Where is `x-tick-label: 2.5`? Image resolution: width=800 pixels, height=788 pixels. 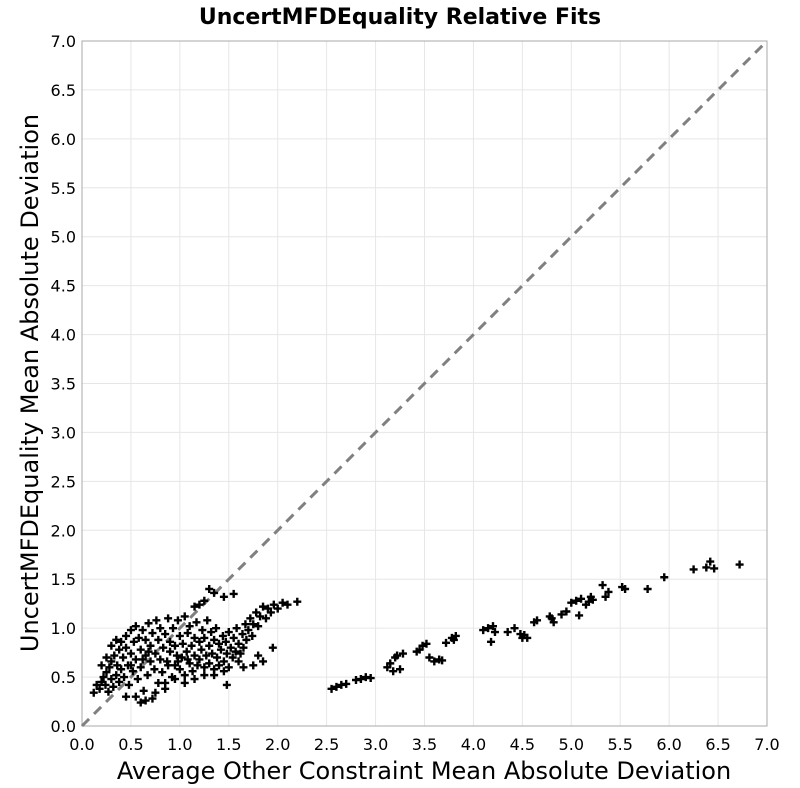
x-tick-label: 2.5 is located at coordinates (326, 744).